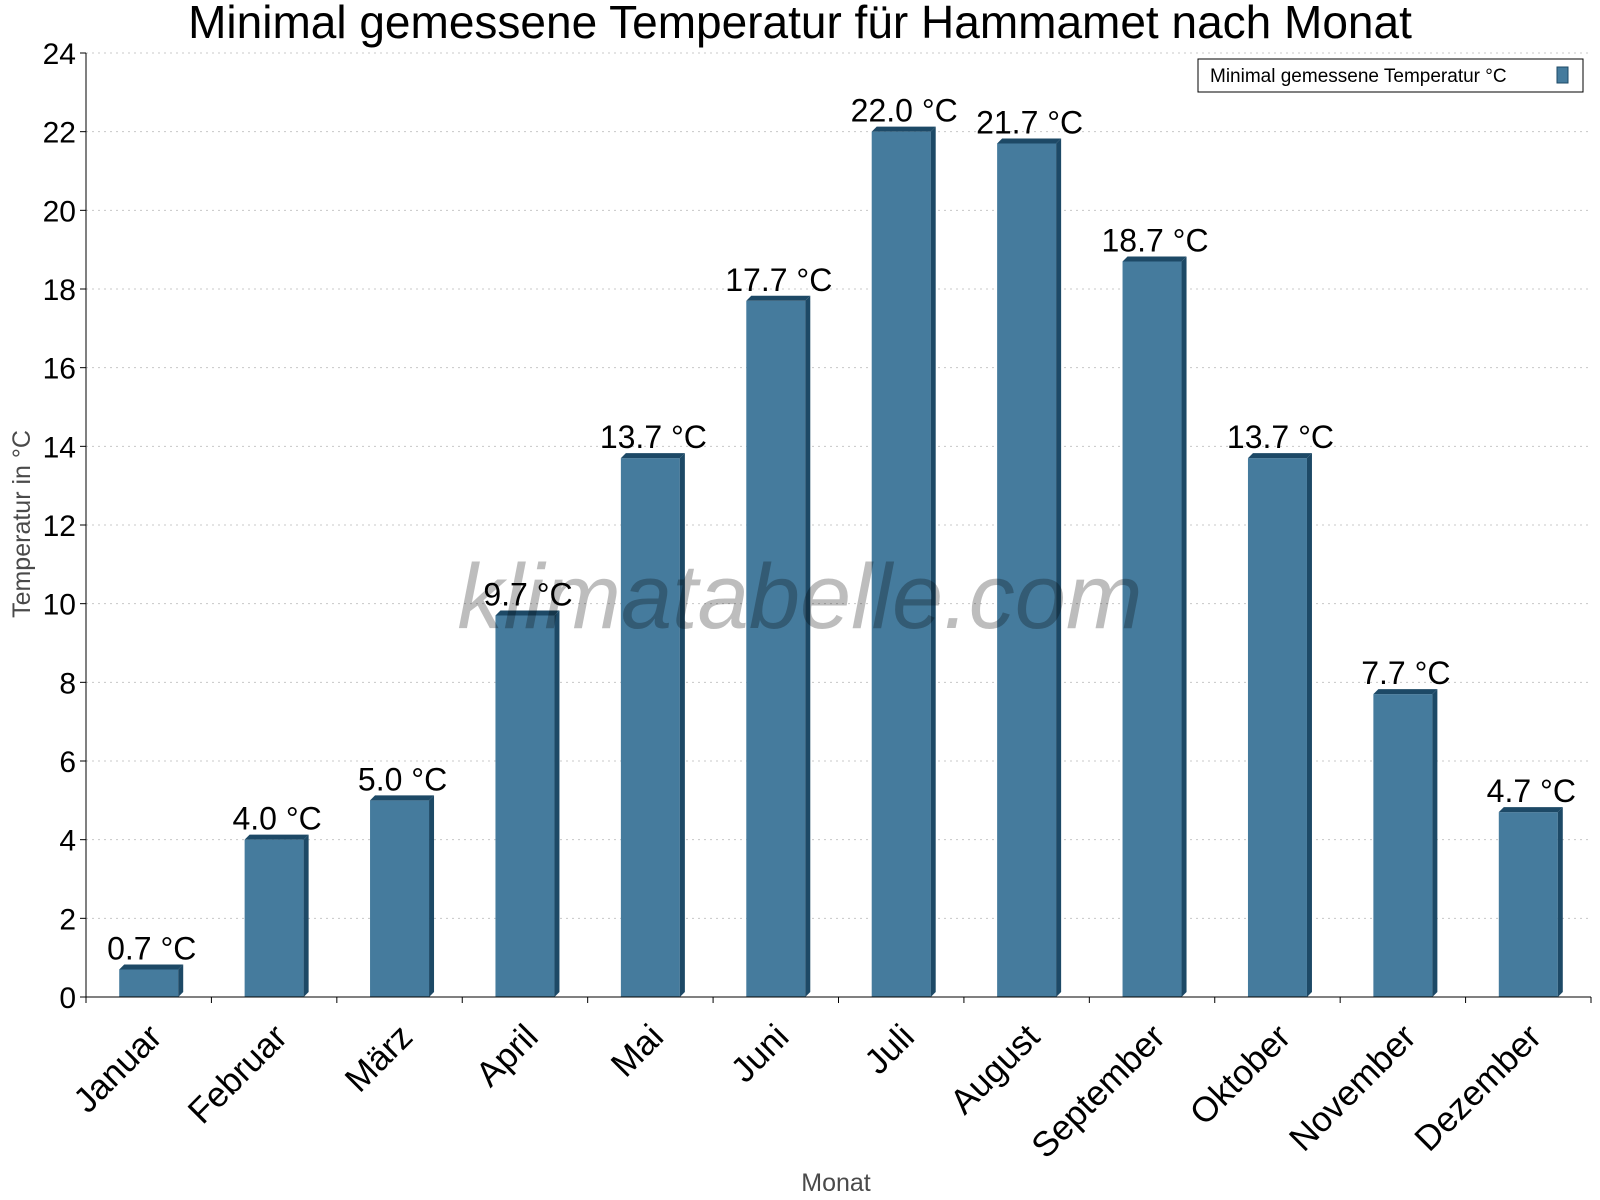 The height and width of the screenshot is (1200, 1600). Describe the element at coordinates (379, 1058) in the screenshot. I see `x-tick-label: März` at that location.